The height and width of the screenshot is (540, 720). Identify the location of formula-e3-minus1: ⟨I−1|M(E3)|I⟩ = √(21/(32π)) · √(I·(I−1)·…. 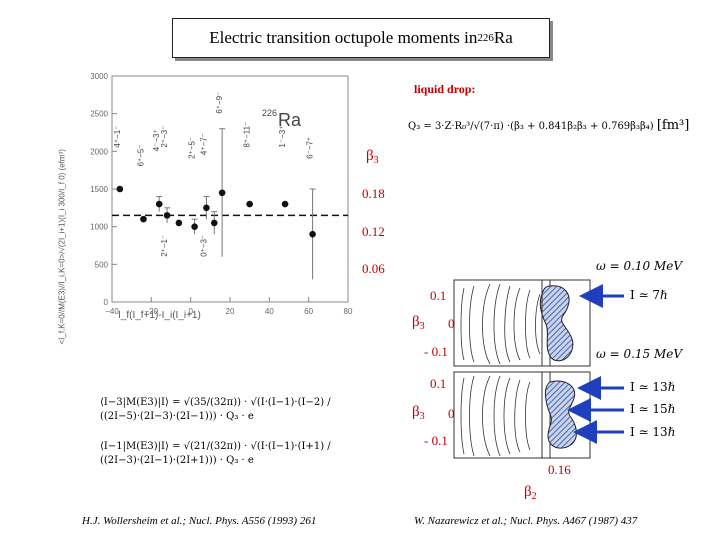
(215, 453).